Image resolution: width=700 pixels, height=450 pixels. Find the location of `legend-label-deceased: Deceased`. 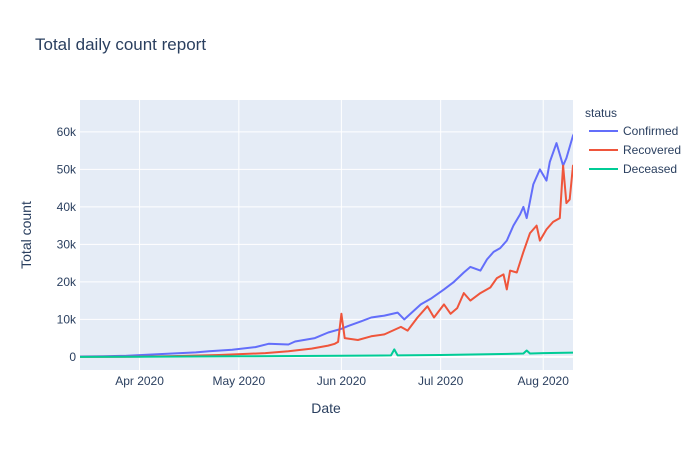

legend-label-deceased: Deceased is located at coordinates (650, 169).